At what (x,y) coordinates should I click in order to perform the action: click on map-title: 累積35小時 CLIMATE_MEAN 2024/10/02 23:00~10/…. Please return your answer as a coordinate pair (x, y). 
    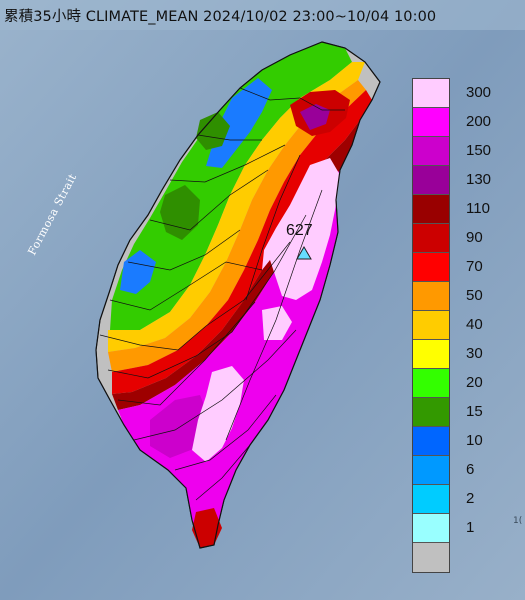
    Looking at the image, I should click on (220, 17).